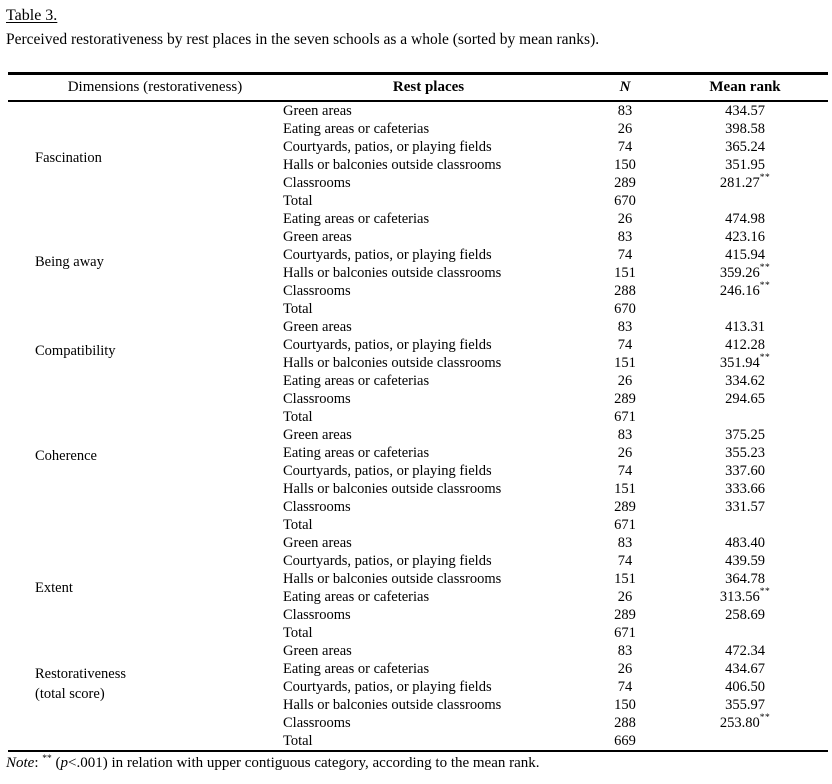 Image resolution: width=832 pixels, height=784 pixels. I want to click on mean-rank-cell: 359.26**, so click(759, 272).